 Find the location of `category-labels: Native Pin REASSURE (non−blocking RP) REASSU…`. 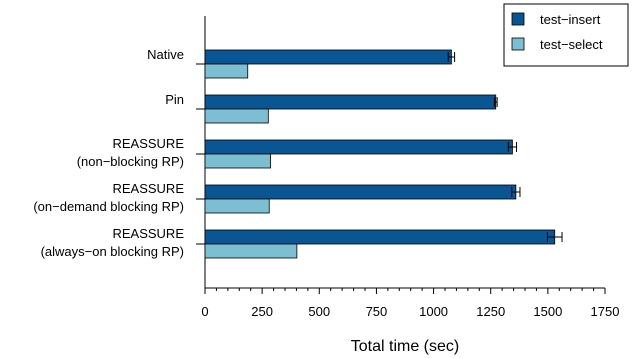

category-labels: Native Pin REASSURE (non−blocking RP) REASSU… is located at coordinates (108, 153).